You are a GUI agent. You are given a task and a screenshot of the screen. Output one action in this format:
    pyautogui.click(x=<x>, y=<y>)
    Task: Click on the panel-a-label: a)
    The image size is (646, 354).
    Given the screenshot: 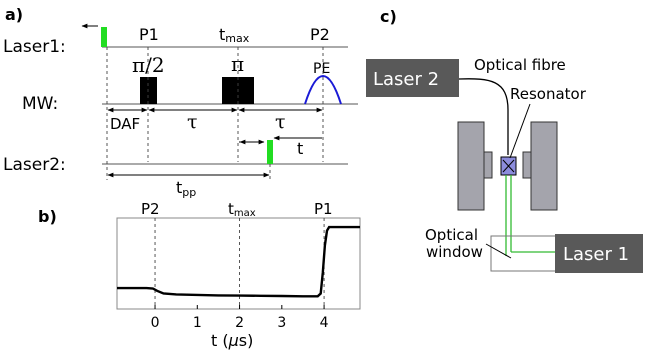 What is the action you would take?
    pyautogui.click(x=14, y=14)
    